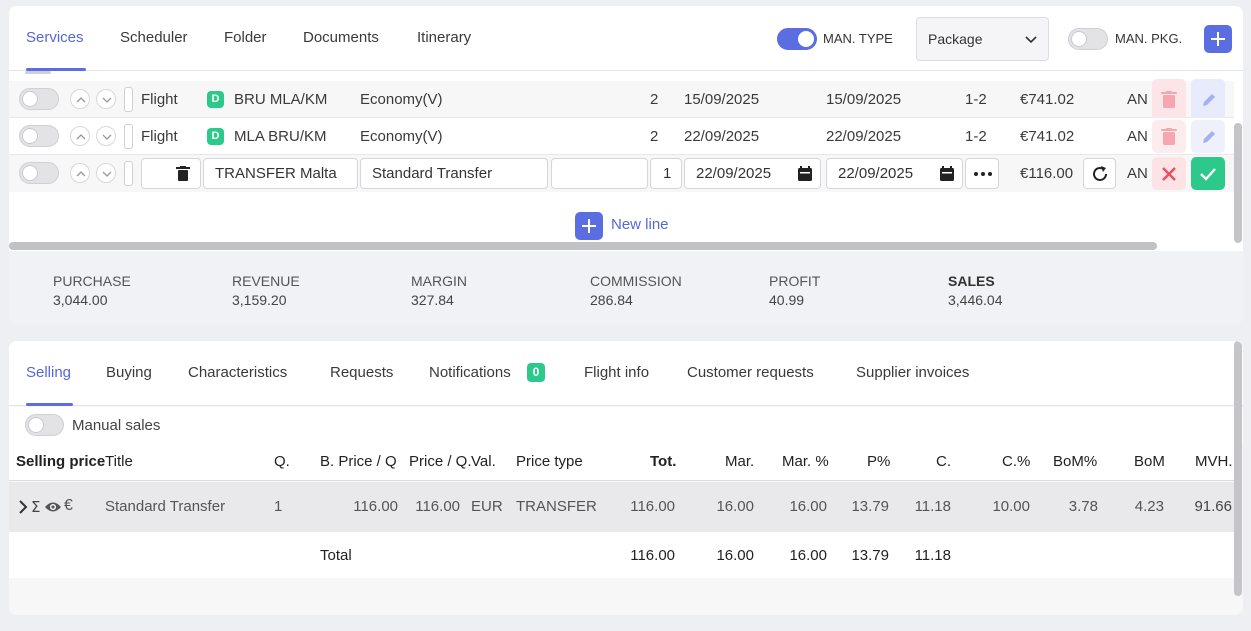 This screenshot has width=1251, height=631. What do you see at coordinates (879, 461) in the screenshot?
I see `col-p-pct: P%` at bounding box center [879, 461].